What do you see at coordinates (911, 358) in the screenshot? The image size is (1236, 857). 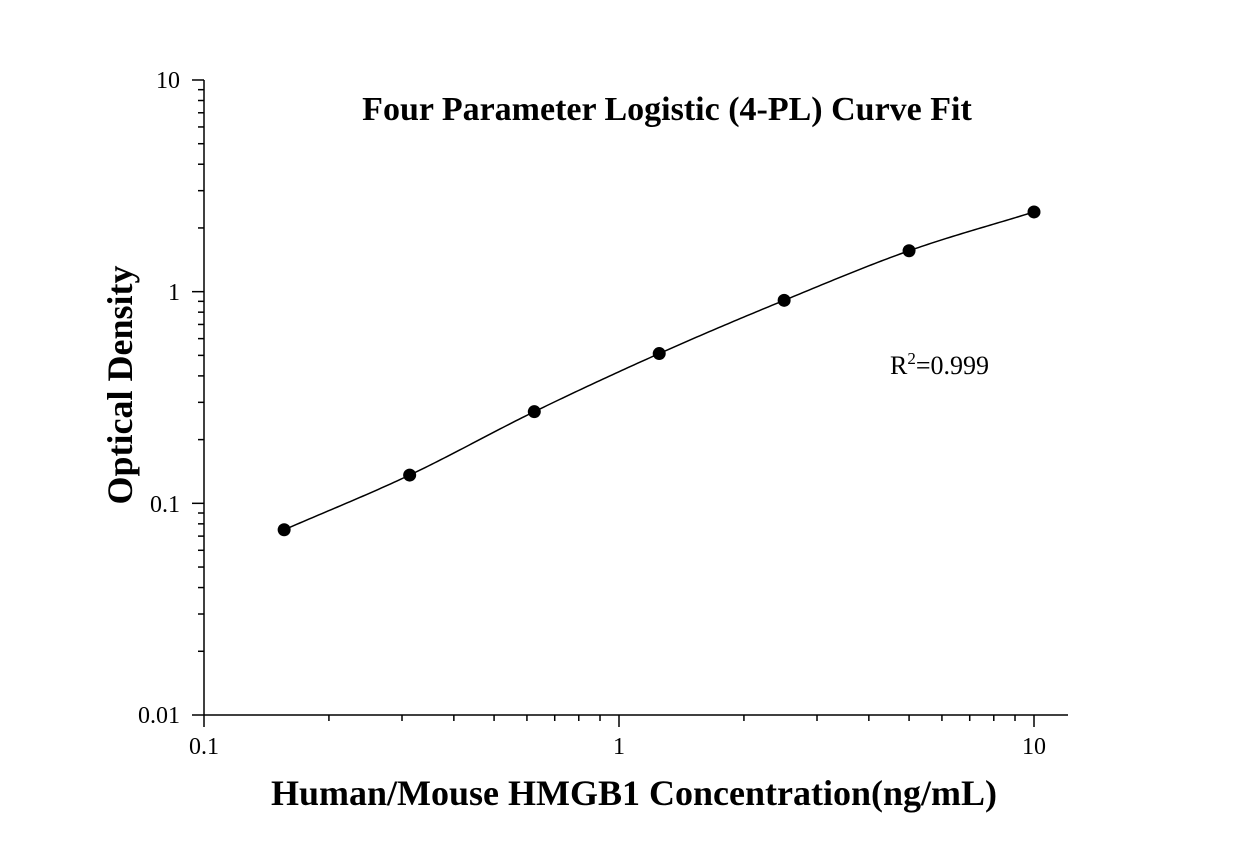 I see `r-squared-superscript: 2` at bounding box center [911, 358].